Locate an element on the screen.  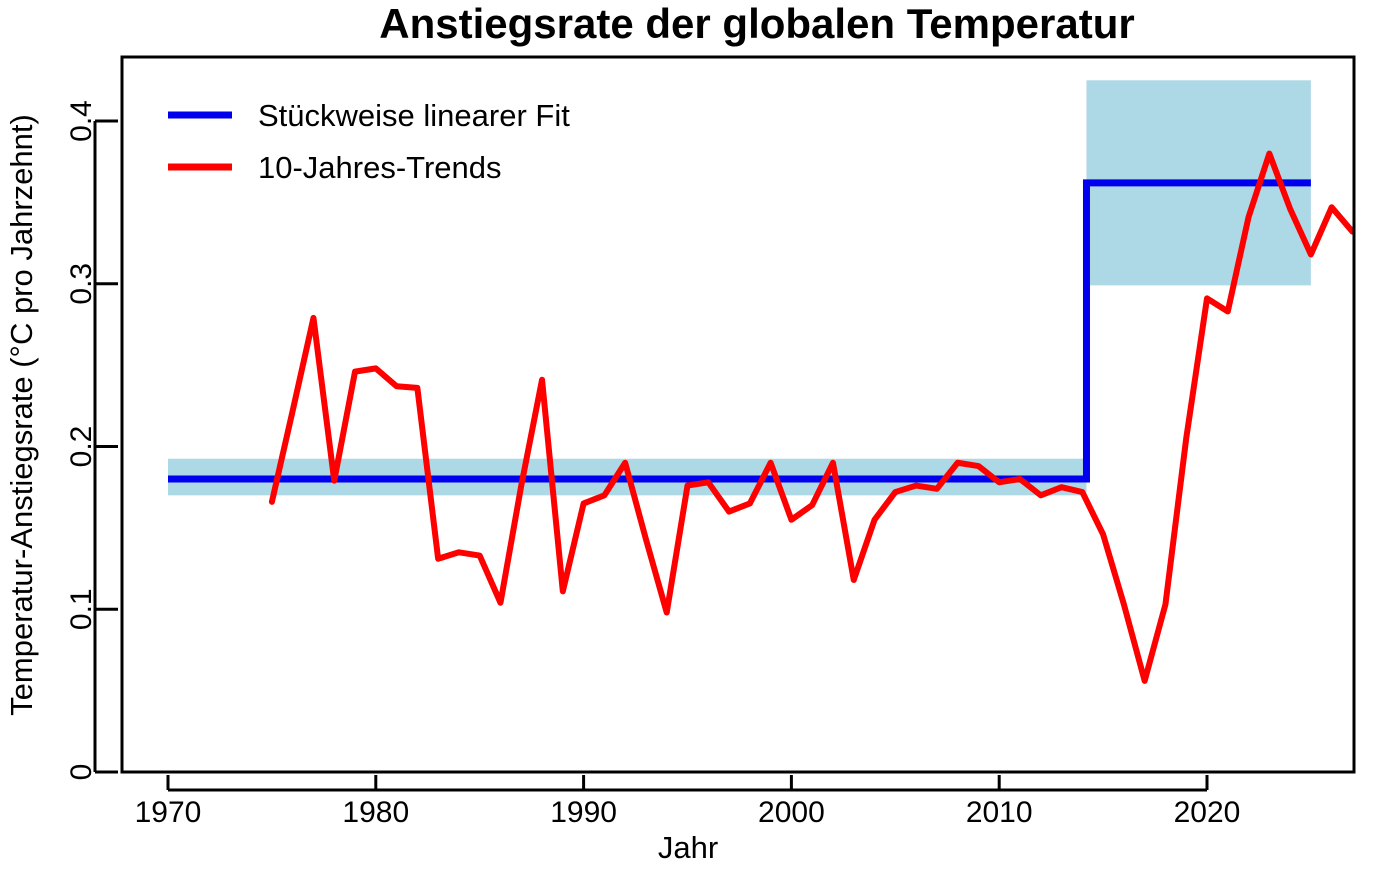
x-tick-label-1: 1980 is located at coordinates (375, 812).